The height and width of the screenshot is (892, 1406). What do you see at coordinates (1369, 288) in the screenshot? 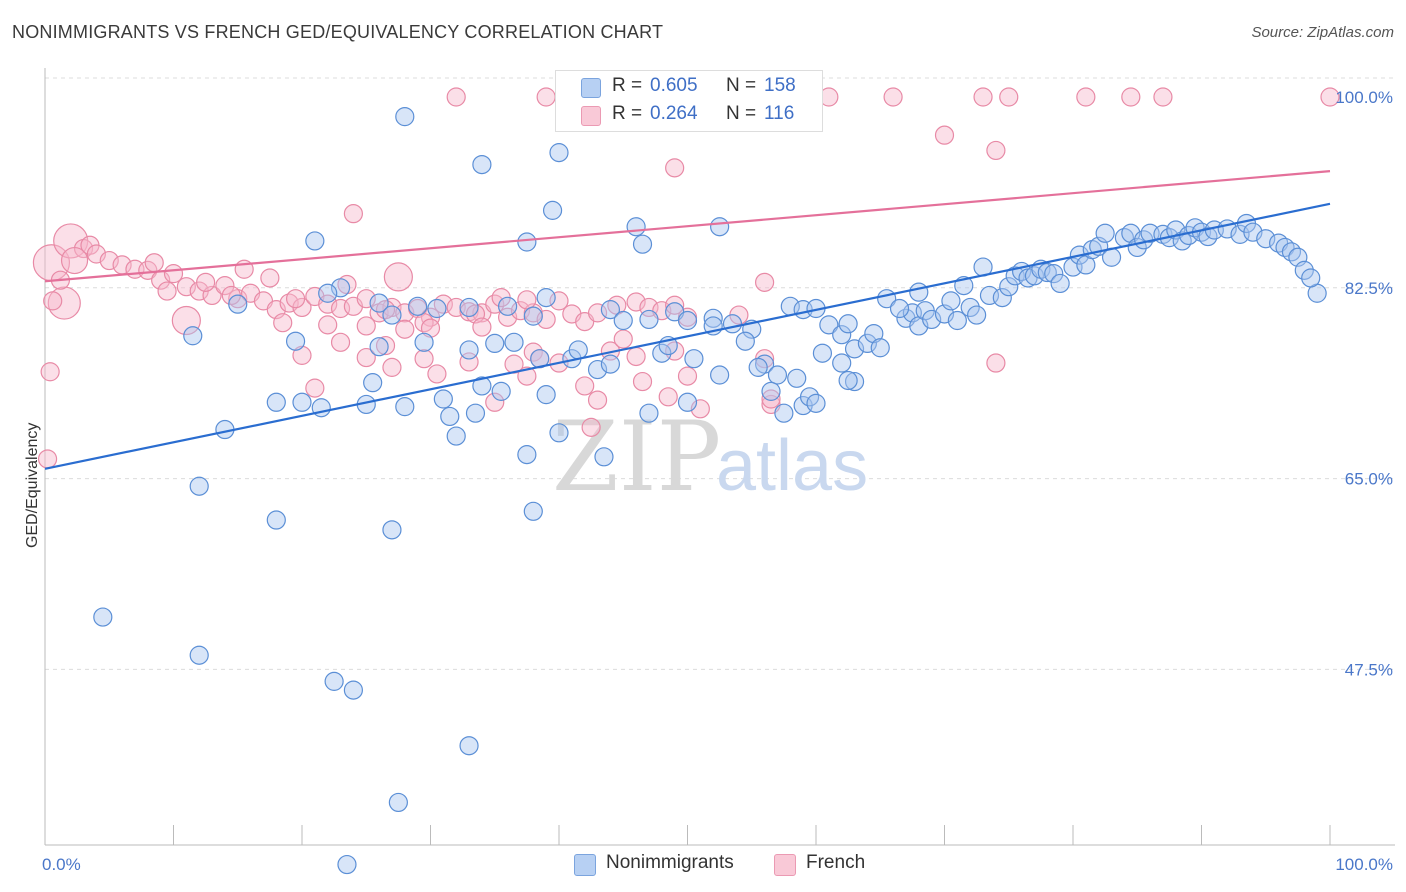
I see `y-tick-label: 82.5%` at bounding box center [1369, 288].